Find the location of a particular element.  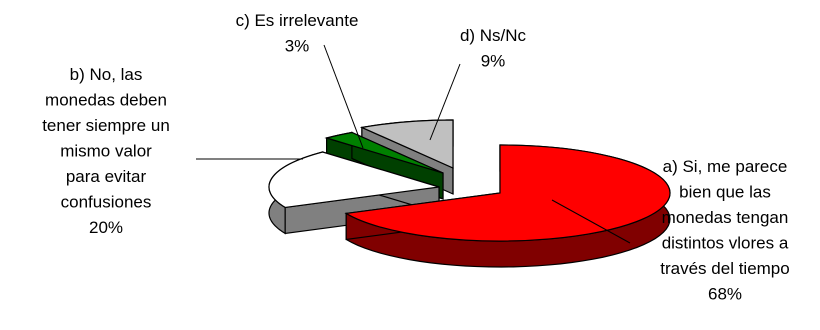

leader-line-c is located at coordinates (343, 96).